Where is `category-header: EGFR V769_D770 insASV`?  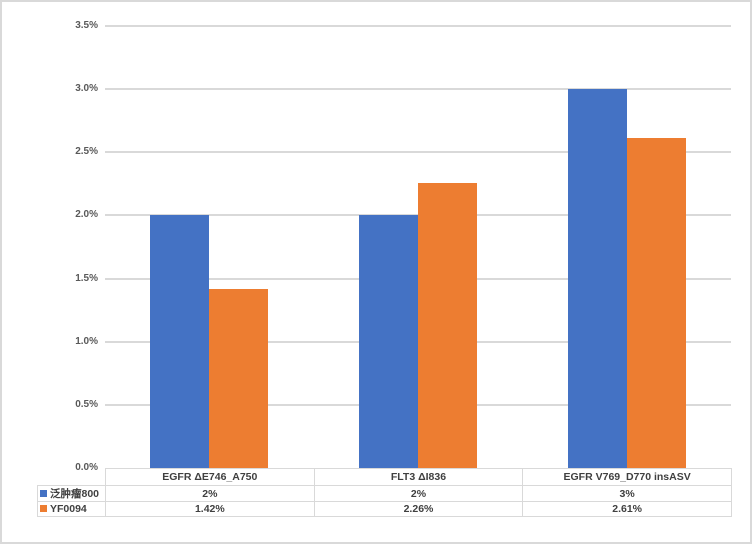 category-header: EGFR V769_D770 insASV is located at coordinates (627, 477).